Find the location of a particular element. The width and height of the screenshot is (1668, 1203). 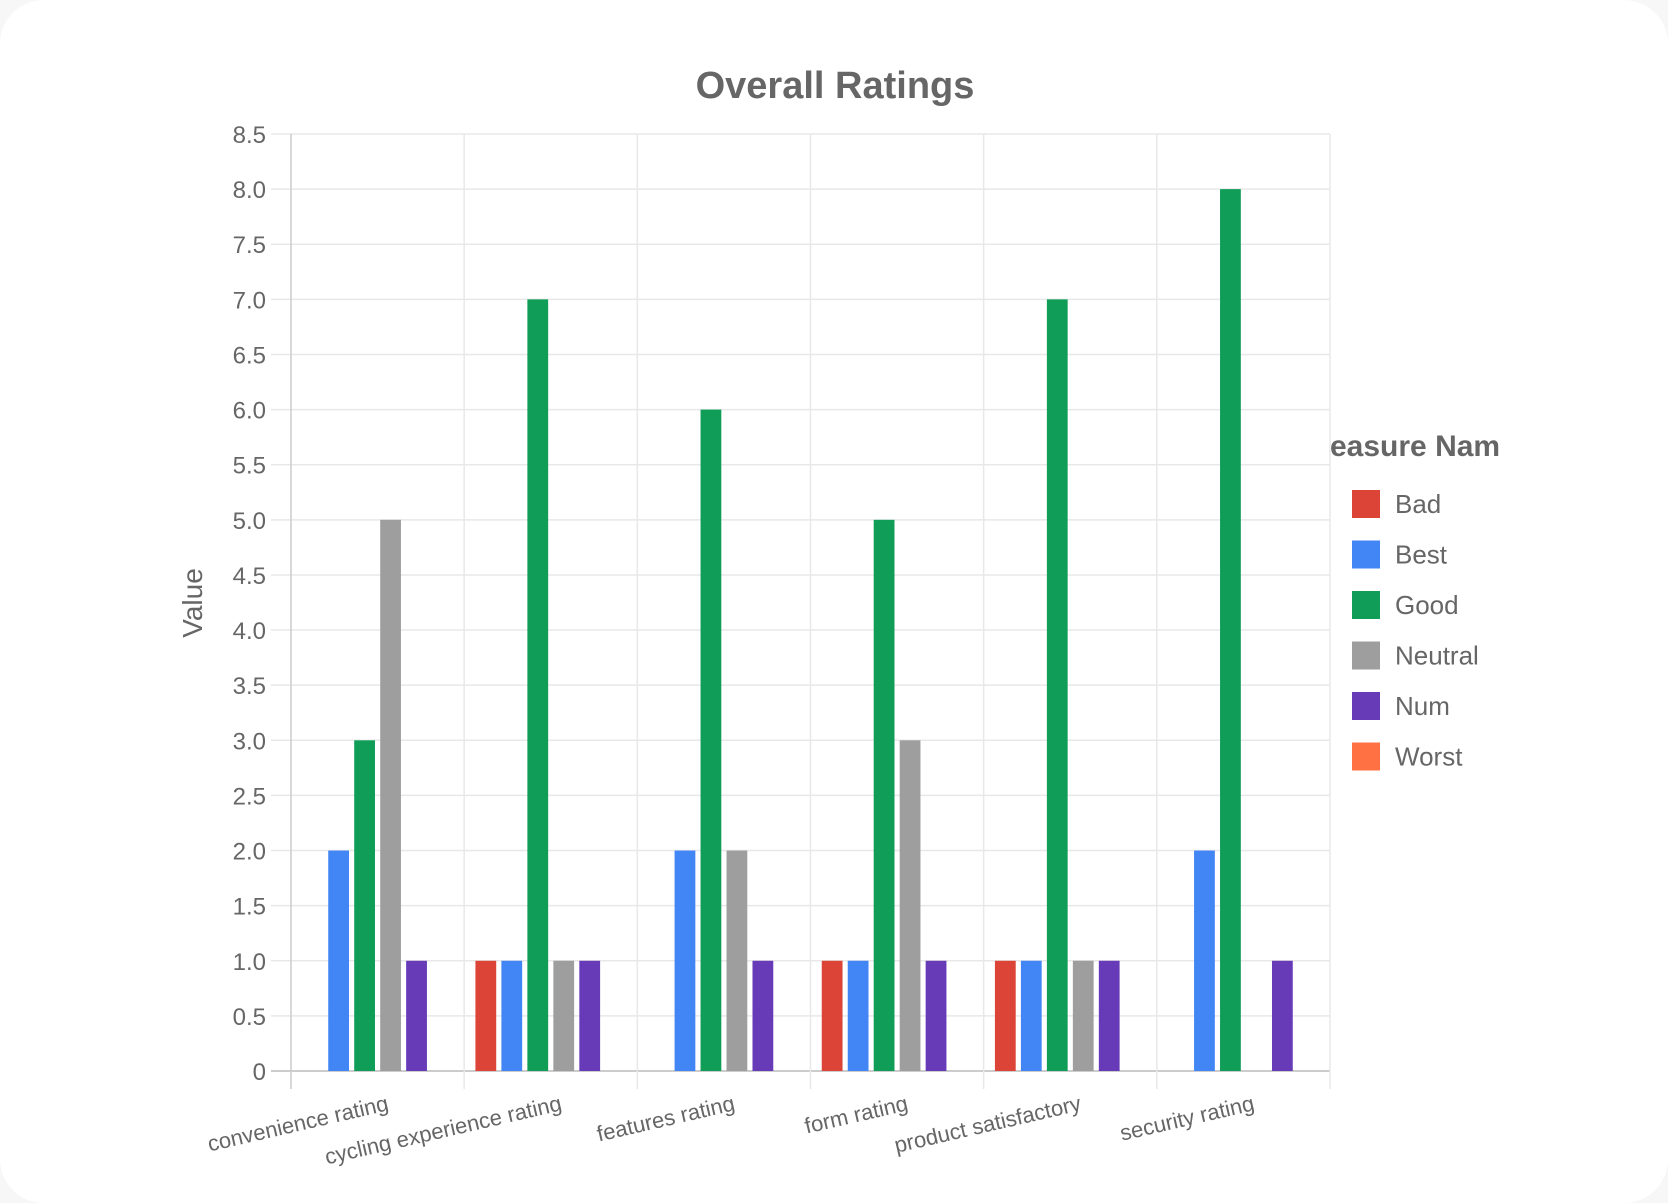

y-tick-label: 1.5 is located at coordinates (249, 907).